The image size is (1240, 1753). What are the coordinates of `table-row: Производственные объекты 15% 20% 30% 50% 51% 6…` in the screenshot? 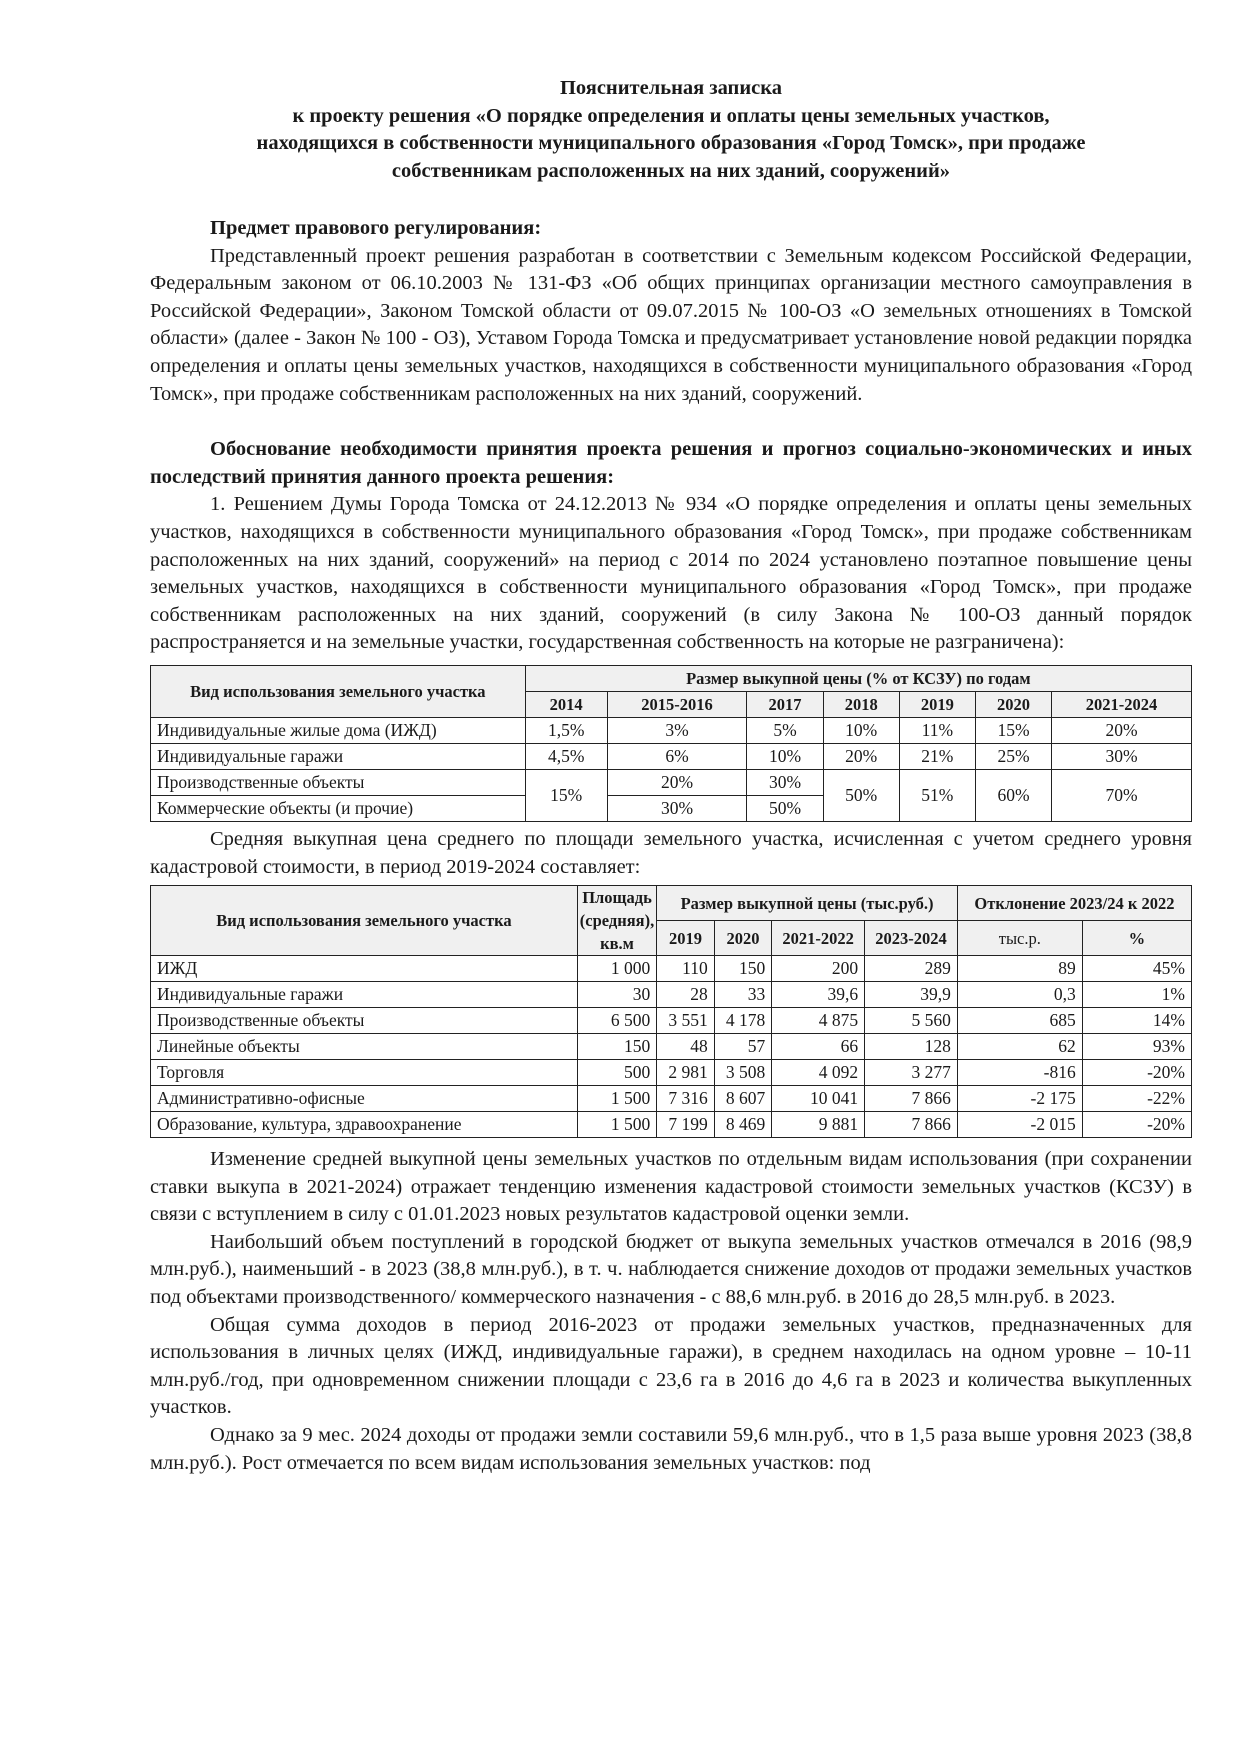 It's located at (671, 795).